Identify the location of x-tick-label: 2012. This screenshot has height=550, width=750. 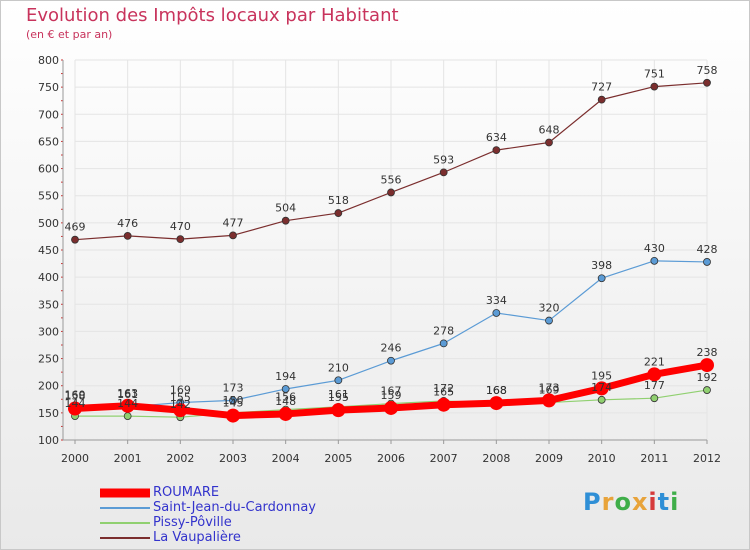
(707, 458).